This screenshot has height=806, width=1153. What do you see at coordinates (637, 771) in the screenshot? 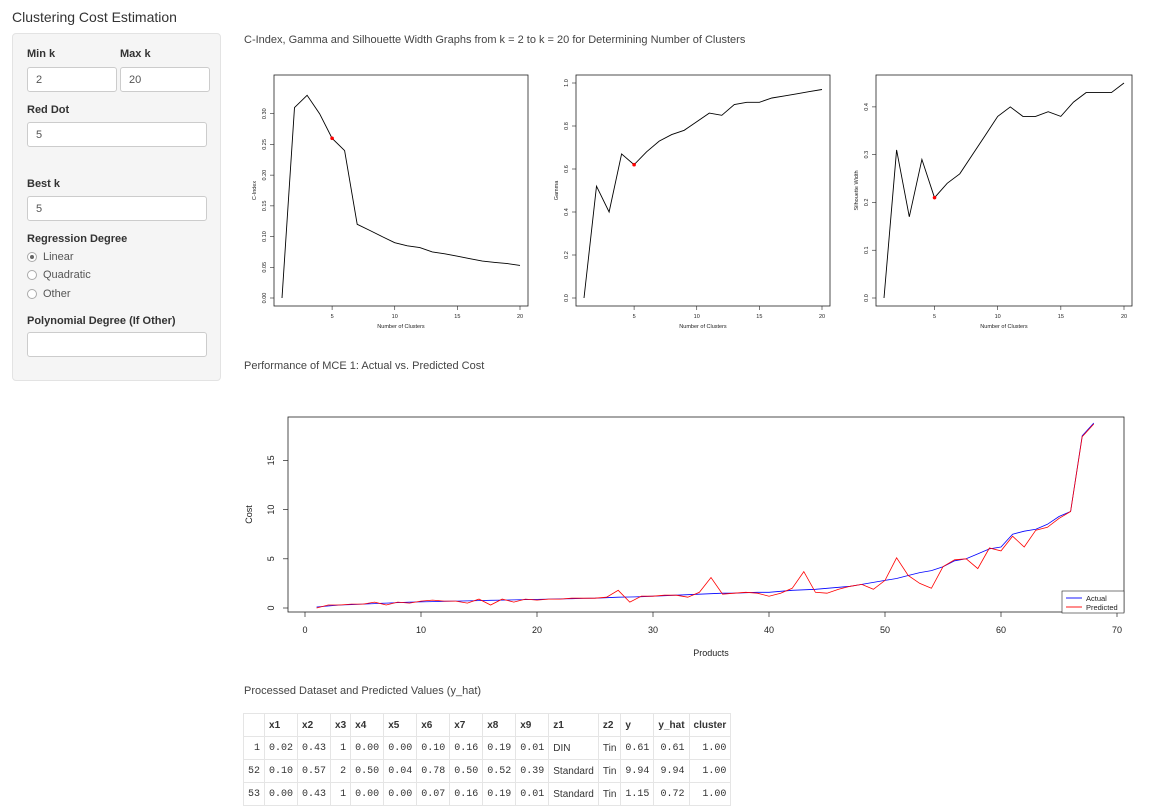
I see `table-cell: 9.94` at bounding box center [637, 771].